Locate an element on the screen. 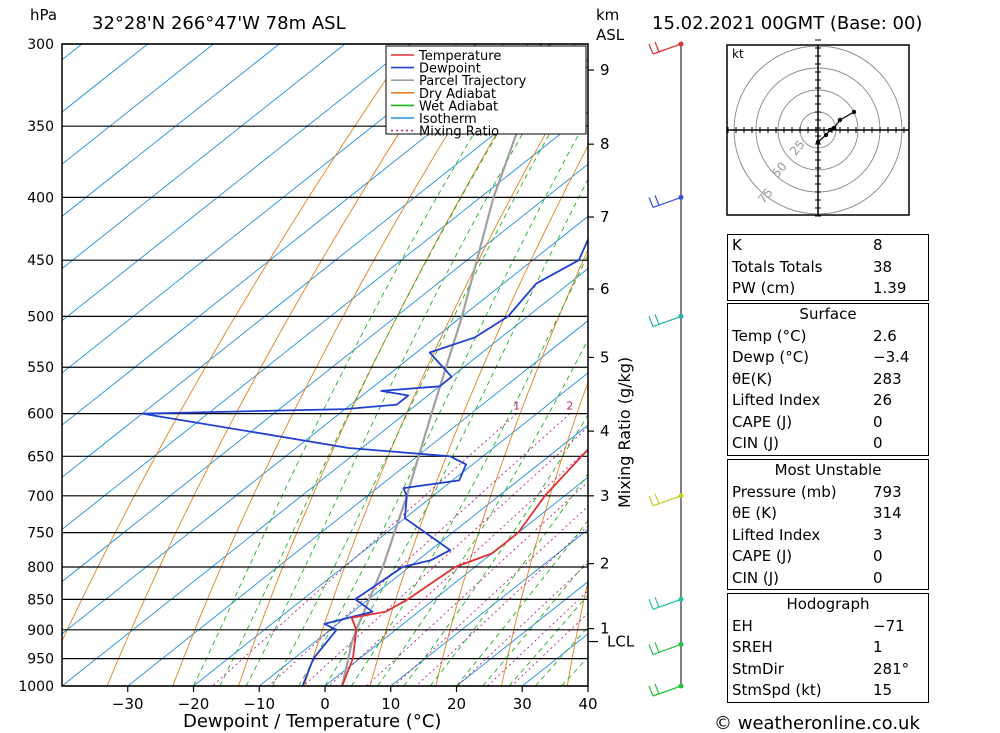 This screenshot has width=1000, height=733. temperature-tick-label: −20 is located at coordinates (194, 704).